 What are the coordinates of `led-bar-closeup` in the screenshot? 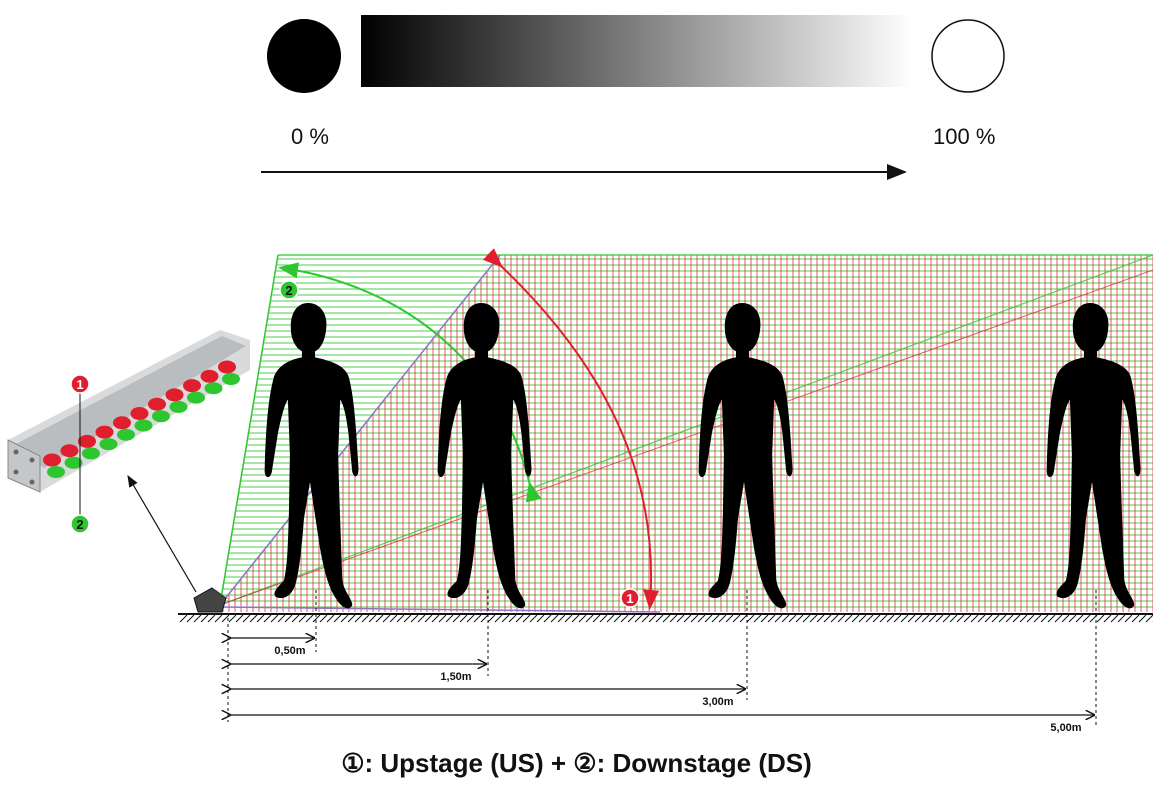 It's located at (128, 411).